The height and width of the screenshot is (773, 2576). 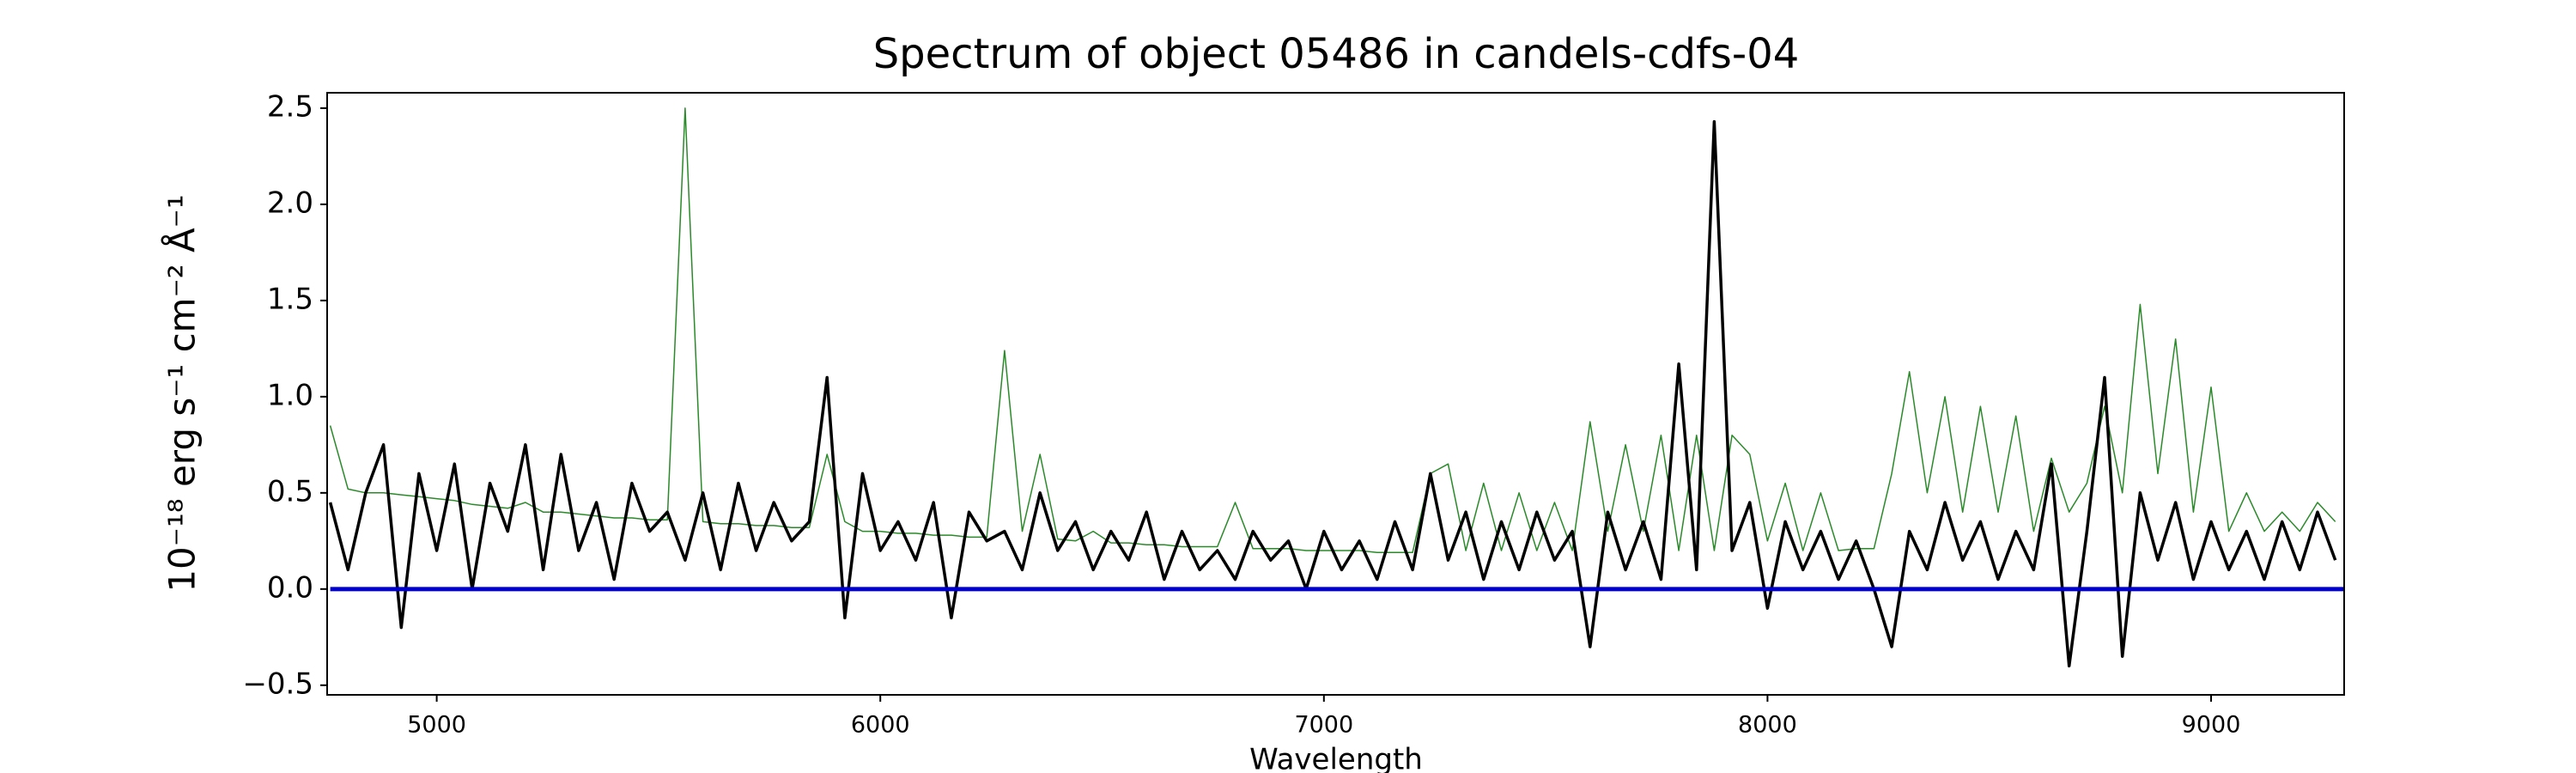 What do you see at coordinates (290, 395) in the screenshot?
I see `y-tick-label: 1.0` at bounding box center [290, 395].